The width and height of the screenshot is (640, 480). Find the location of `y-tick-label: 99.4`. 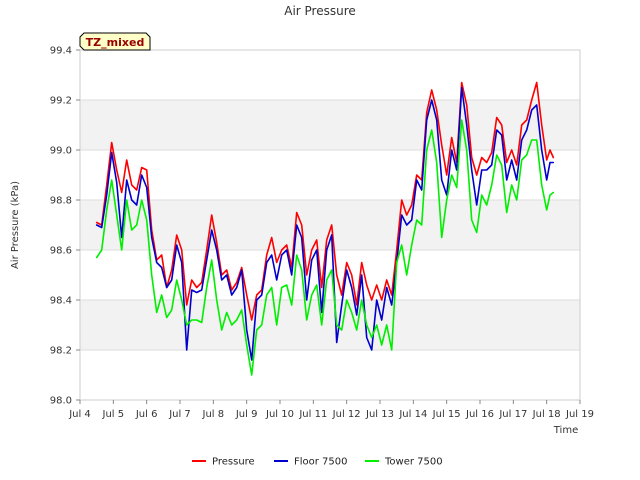

y-tick-label: 99.4 is located at coordinates (61, 51).